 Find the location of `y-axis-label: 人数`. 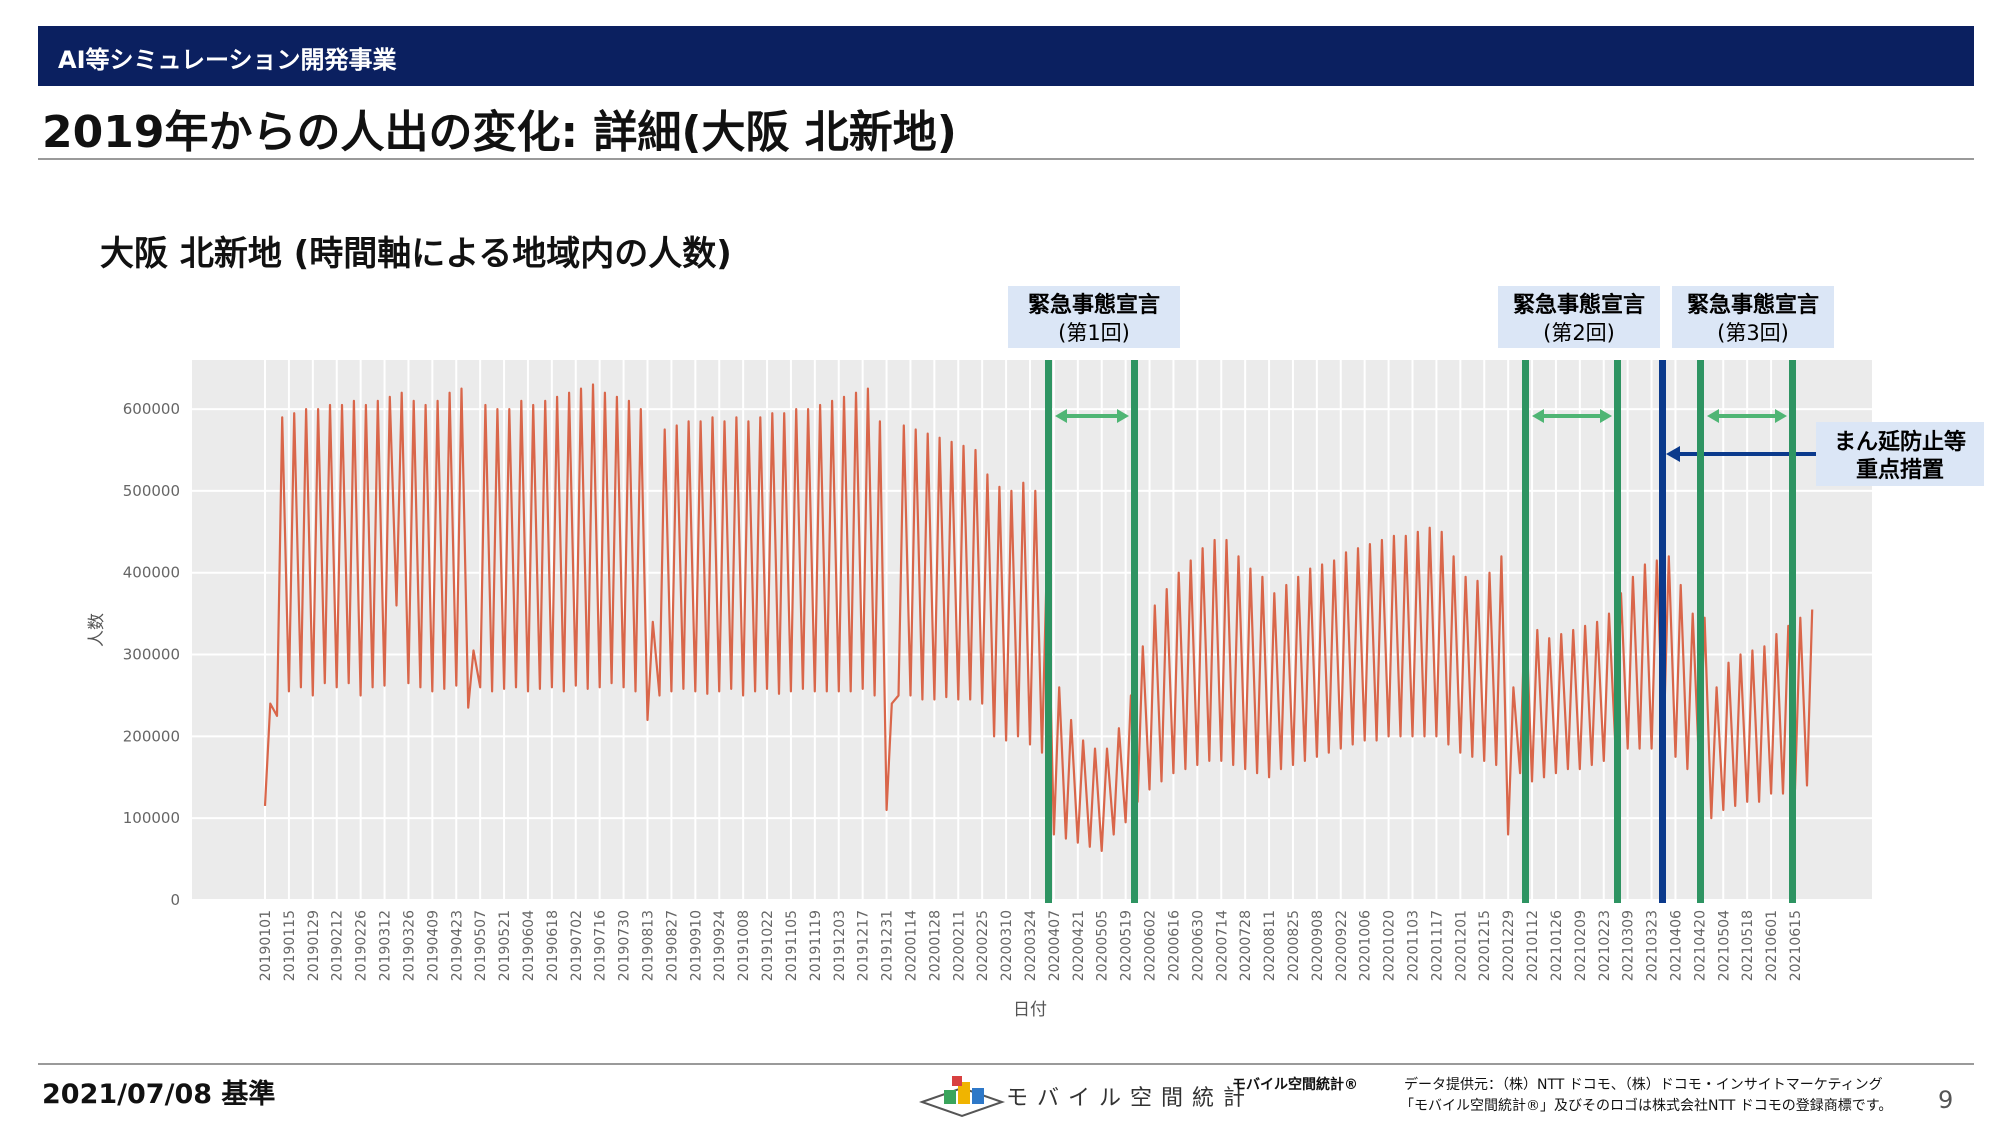

y-axis-label: 人数 is located at coordinates (97, 630).